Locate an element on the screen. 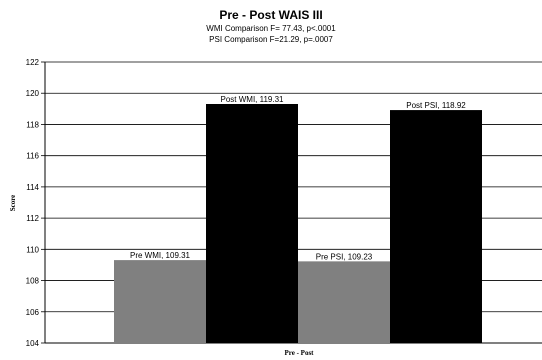  y-tick-label: 112 is located at coordinates (32, 218).